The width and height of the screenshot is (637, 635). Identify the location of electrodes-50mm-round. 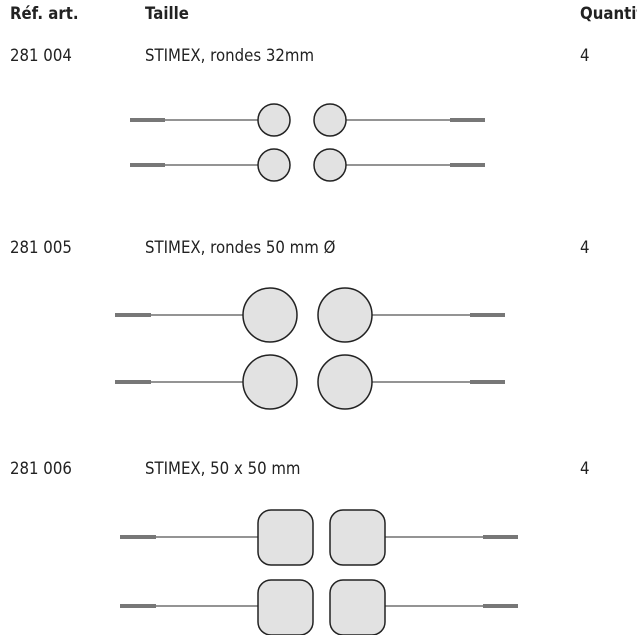
(310, 348).